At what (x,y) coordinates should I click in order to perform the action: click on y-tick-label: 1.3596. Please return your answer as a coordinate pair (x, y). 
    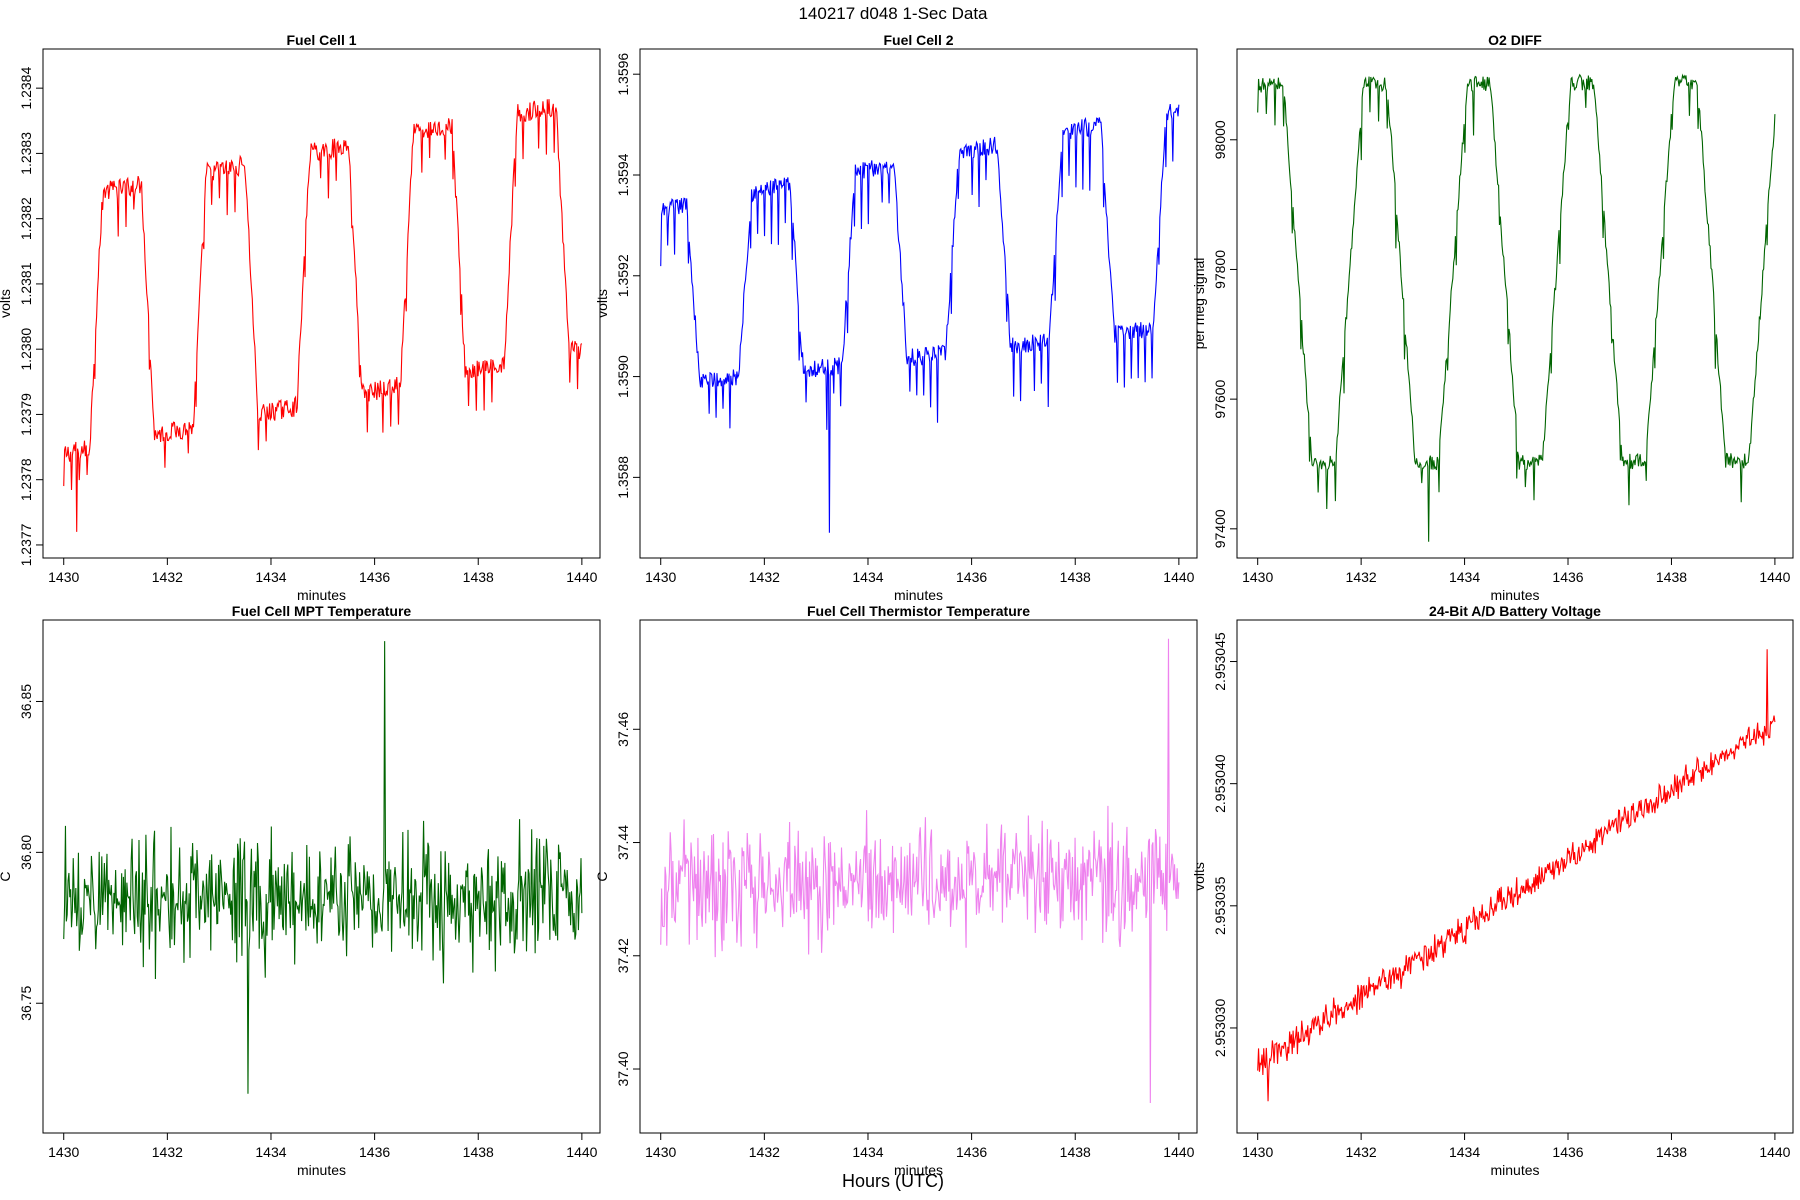
    Looking at the image, I should click on (623, 74).